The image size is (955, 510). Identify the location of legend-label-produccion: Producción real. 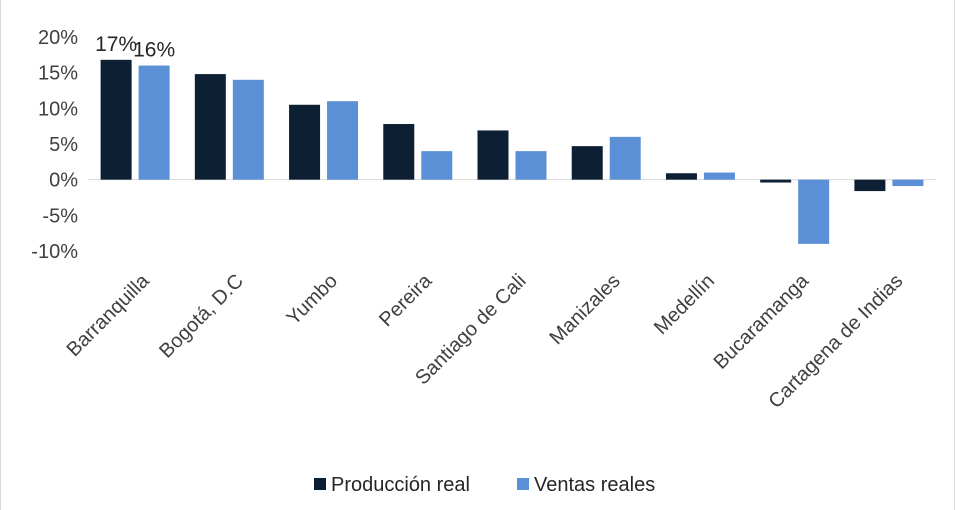
(400, 485).